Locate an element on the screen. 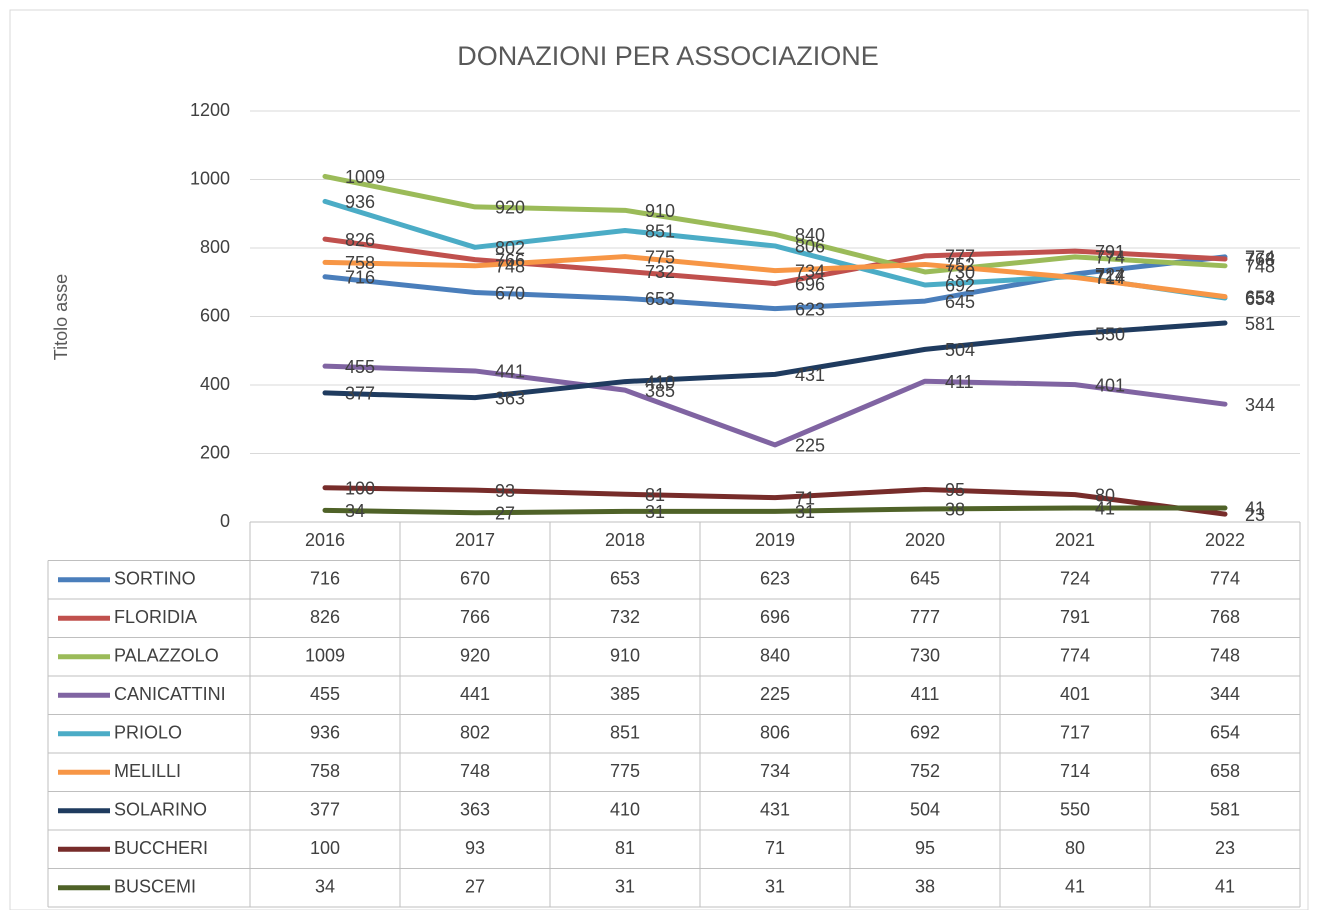 The width and height of the screenshot is (1318, 910). data-label: 431 is located at coordinates (810, 375).